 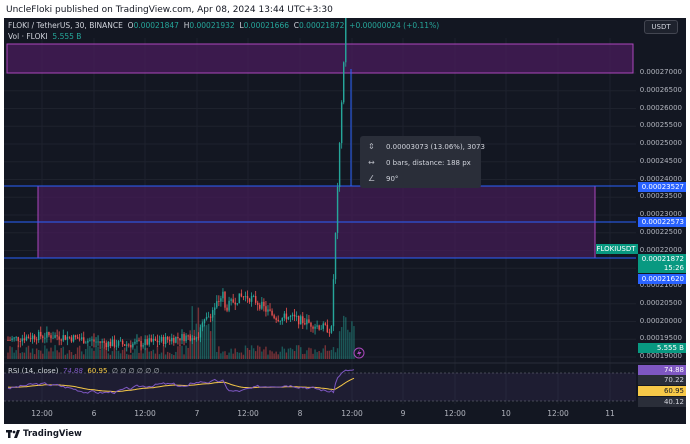 I want to click on volume-legend: Vol · FLOKI 5.555 B, so click(x=44, y=36).